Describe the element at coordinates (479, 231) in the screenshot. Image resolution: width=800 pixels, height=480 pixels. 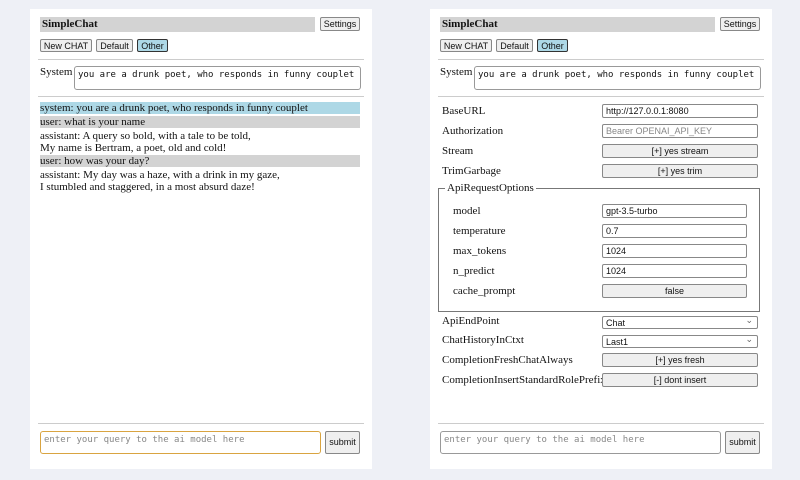
I see `temperature-label: temperature` at that location.